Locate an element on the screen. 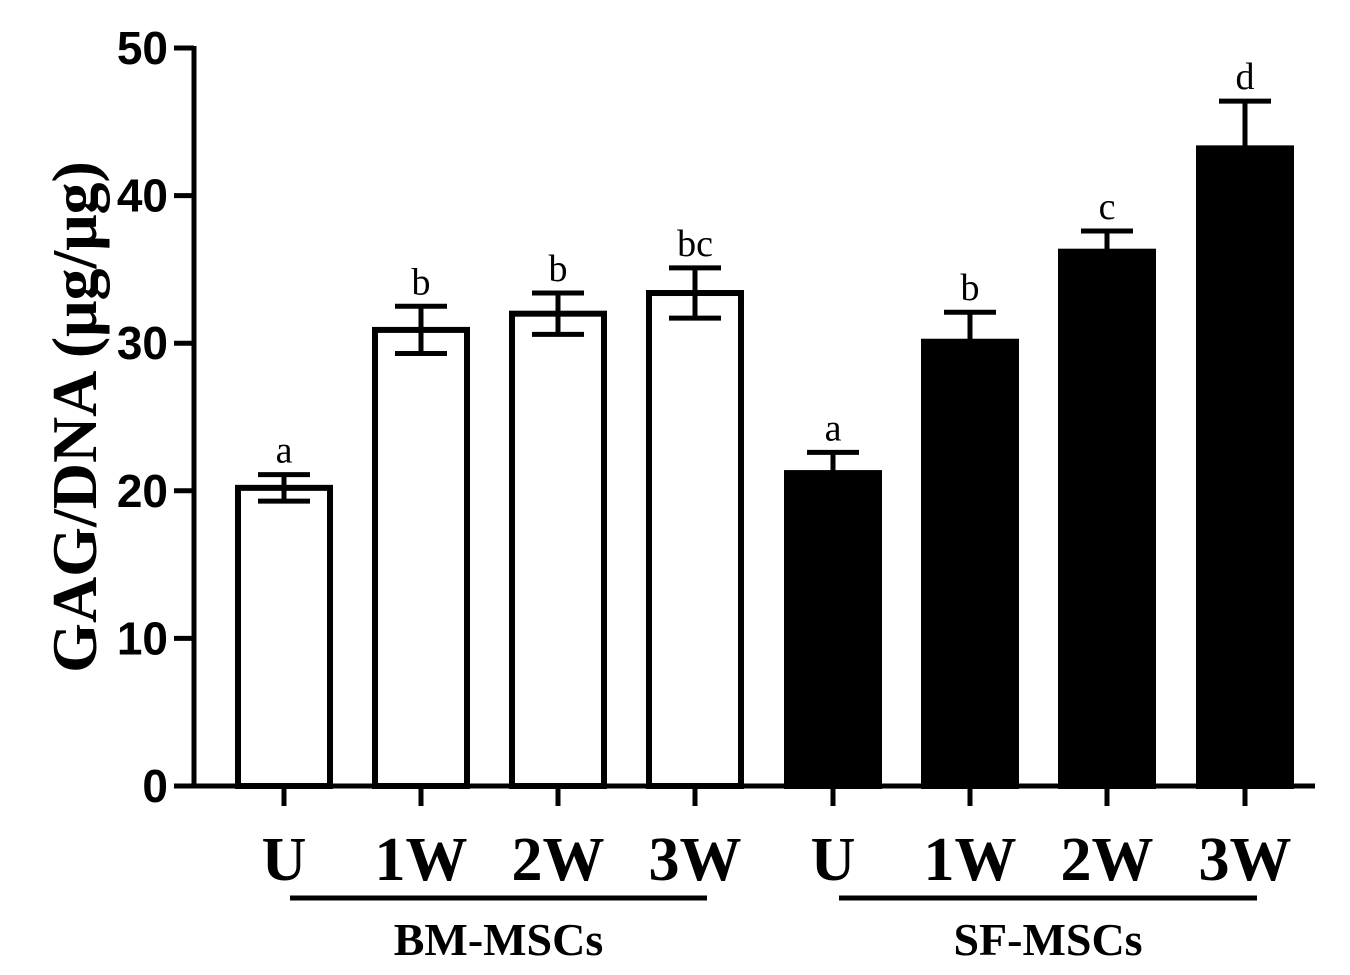 The height and width of the screenshot is (975, 1350). significance-label: d is located at coordinates (1245, 77).